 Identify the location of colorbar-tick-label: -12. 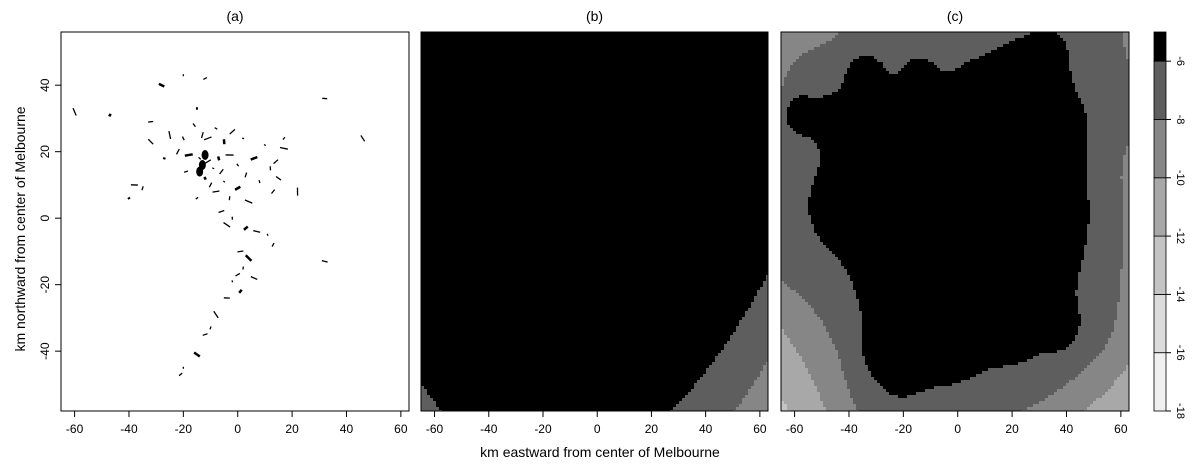
(1180, 236).